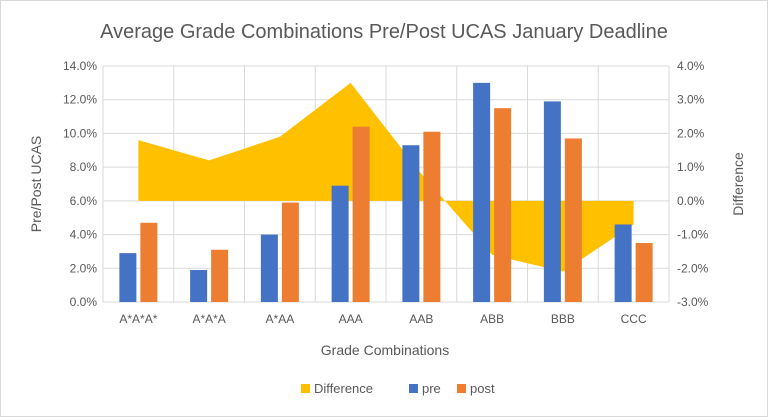  Describe the element at coordinates (138, 319) in the screenshot. I see `x-tick-label: A*A*A*` at that location.